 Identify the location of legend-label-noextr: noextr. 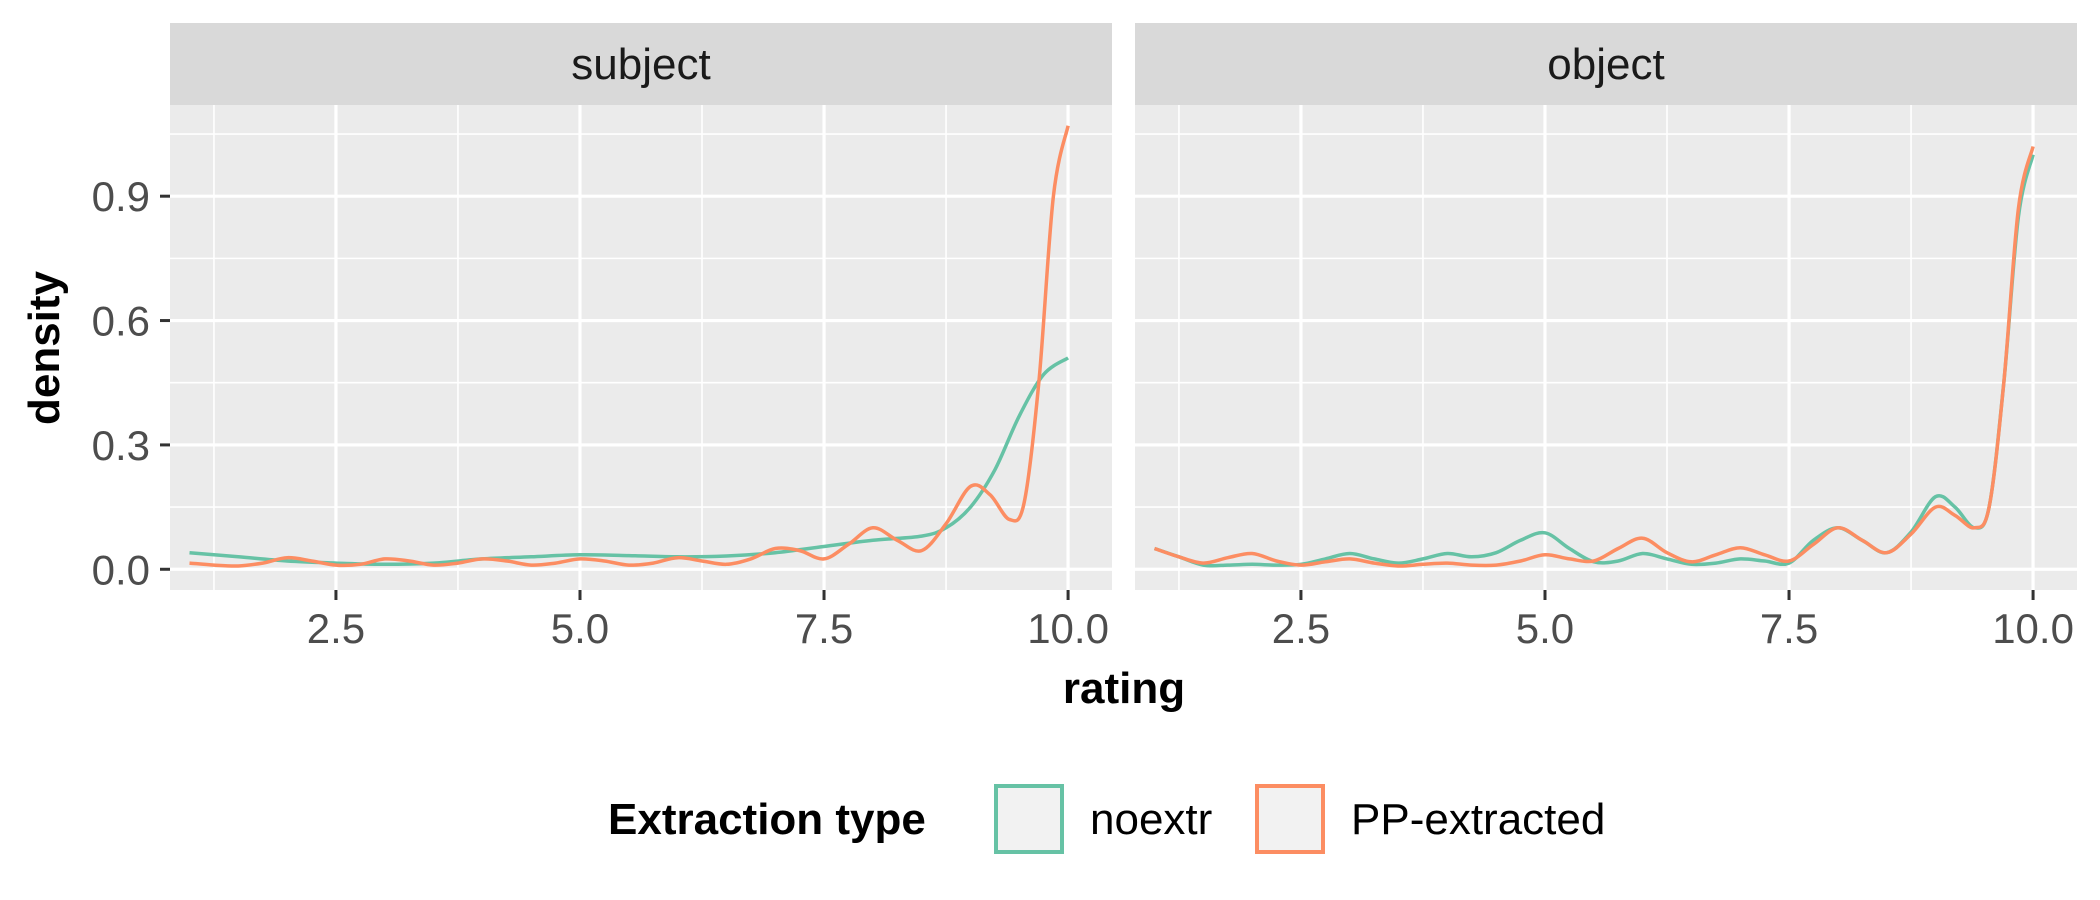
(1151, 819).